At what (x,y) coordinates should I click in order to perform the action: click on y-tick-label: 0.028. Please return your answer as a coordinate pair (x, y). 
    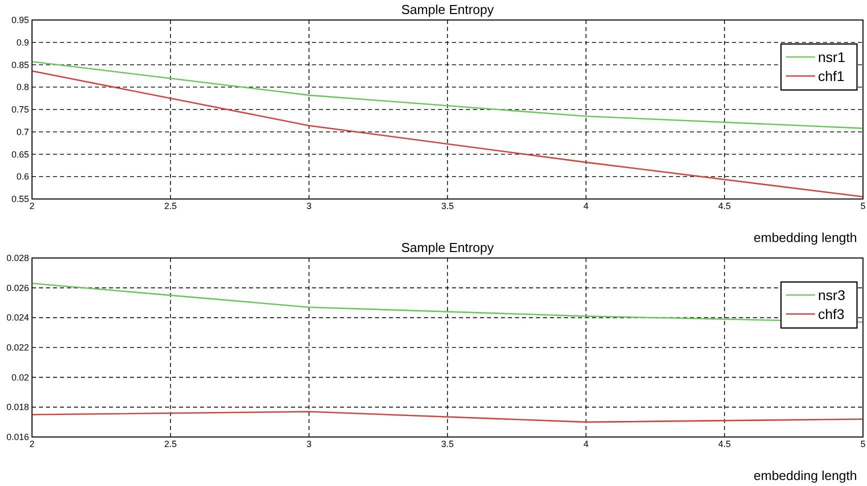
    Looking at the image, I should click on (17, 258).